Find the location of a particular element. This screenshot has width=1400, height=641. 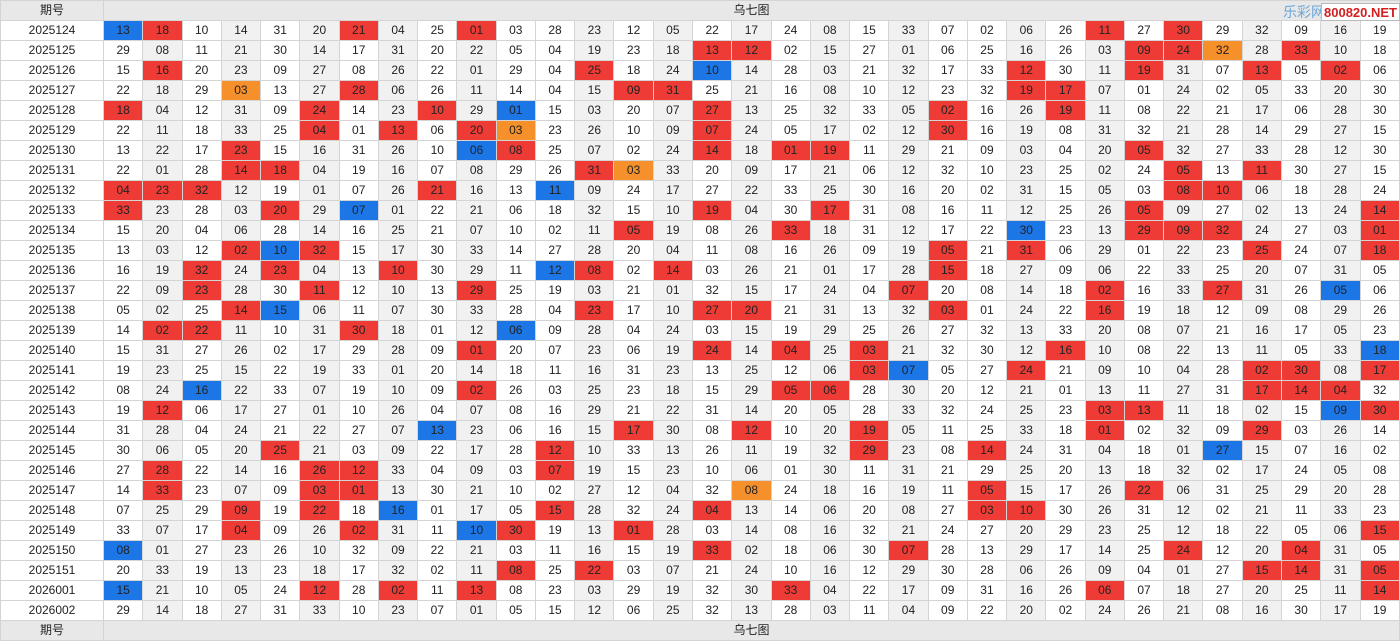

period-cell: 2025150 is located at coordinates (52, 550).